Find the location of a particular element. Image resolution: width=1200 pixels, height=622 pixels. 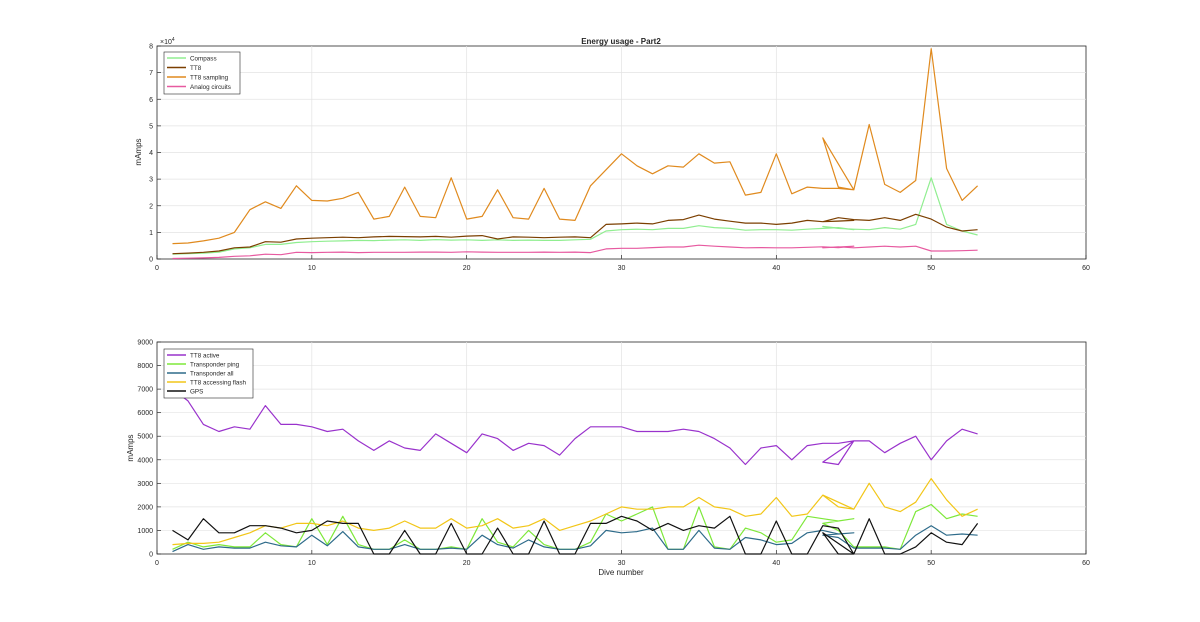

bottom-series-line-transponder-ping is located at coordinates (575, 526).